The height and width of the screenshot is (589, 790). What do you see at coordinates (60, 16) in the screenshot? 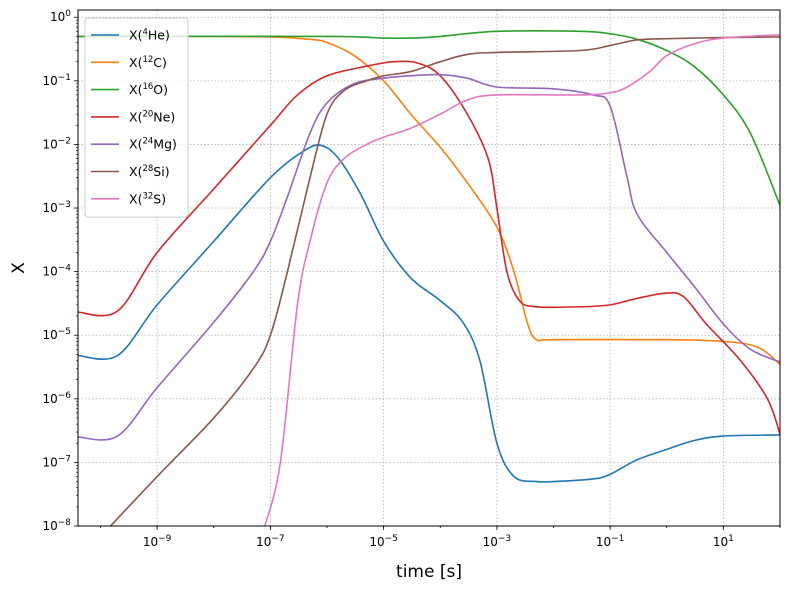
I see `y-tick-label: 10⁰` at bounding box center [60, 16].